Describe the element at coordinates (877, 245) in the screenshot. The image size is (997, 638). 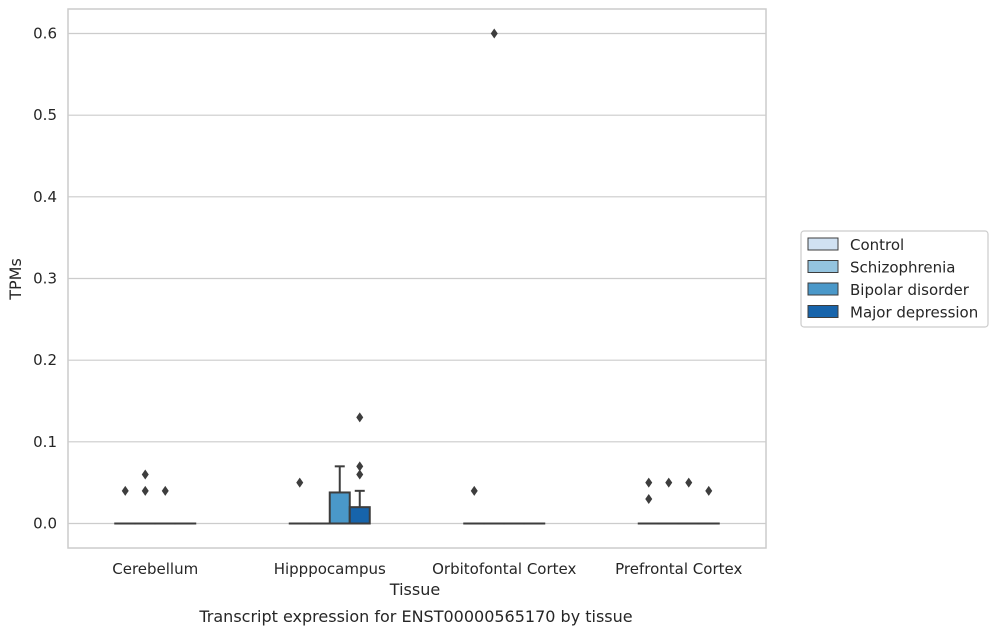
I see `legend-label: Control` at that location.